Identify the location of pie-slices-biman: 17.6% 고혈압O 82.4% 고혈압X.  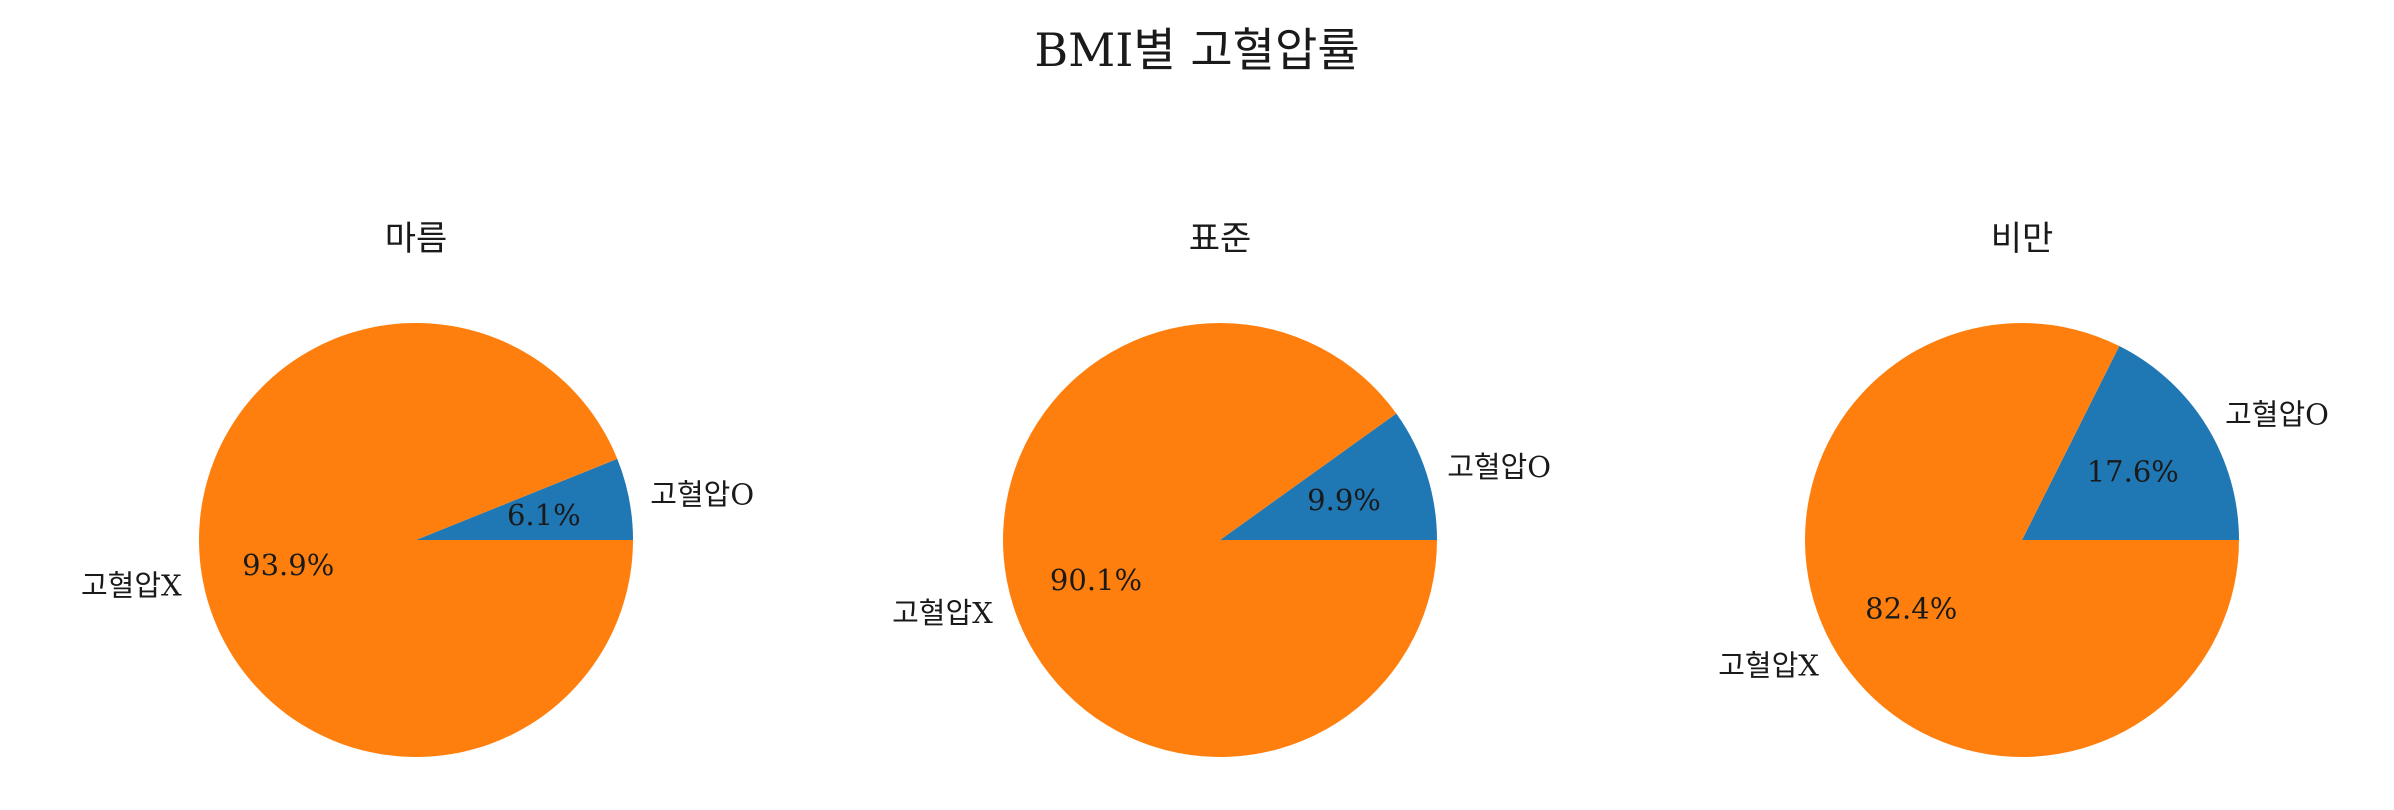
(2023, 540).